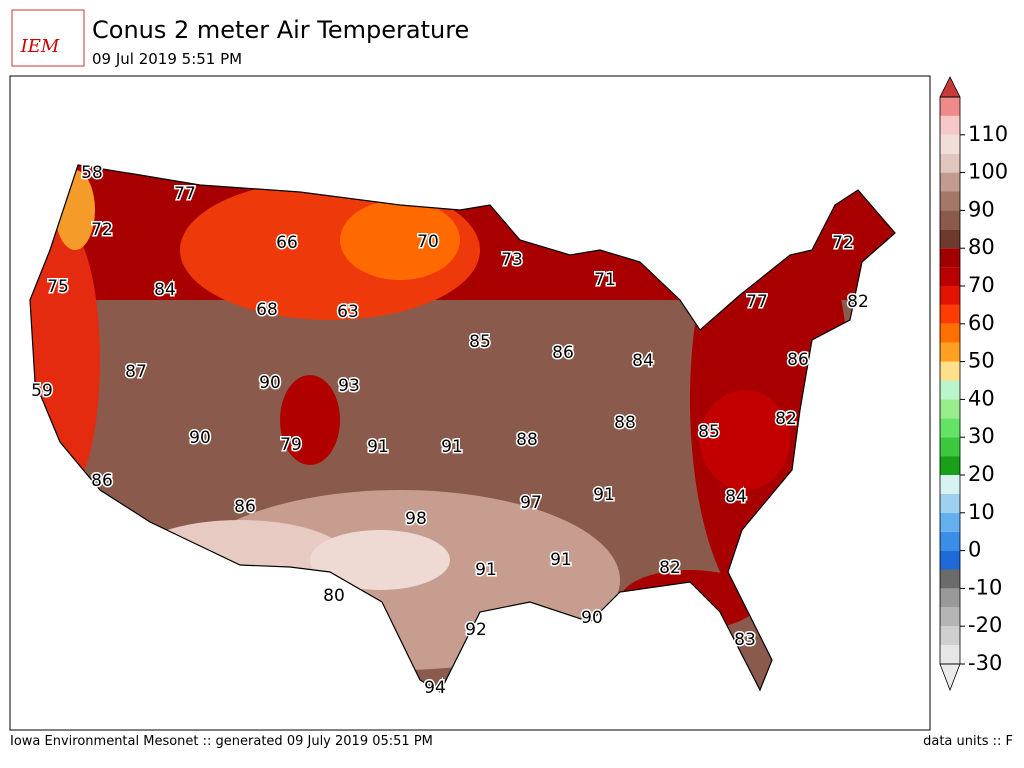  Describe the element at coordinates (267, 310) in the screenshot. I see `contour-label: 68` at that location.